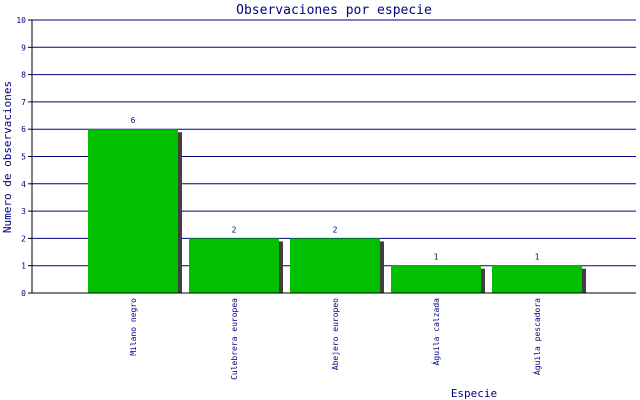  Describe the element at coordinates (23, 211) in the screenshot. I see `y-tick-label: 3` at that location.